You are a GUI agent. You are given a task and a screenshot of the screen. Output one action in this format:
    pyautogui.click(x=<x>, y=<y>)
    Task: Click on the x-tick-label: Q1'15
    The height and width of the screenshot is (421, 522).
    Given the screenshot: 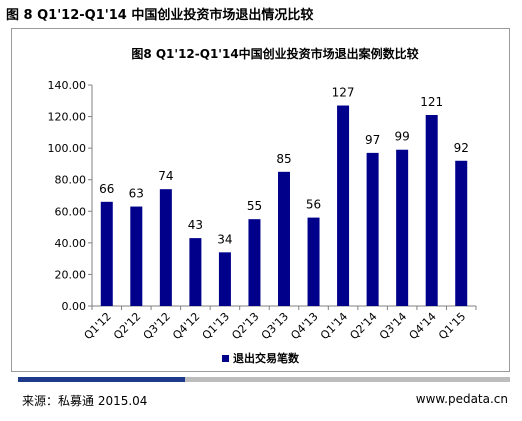 What is the action you would take?
    pyautogui.click(x=452, y=326)
    